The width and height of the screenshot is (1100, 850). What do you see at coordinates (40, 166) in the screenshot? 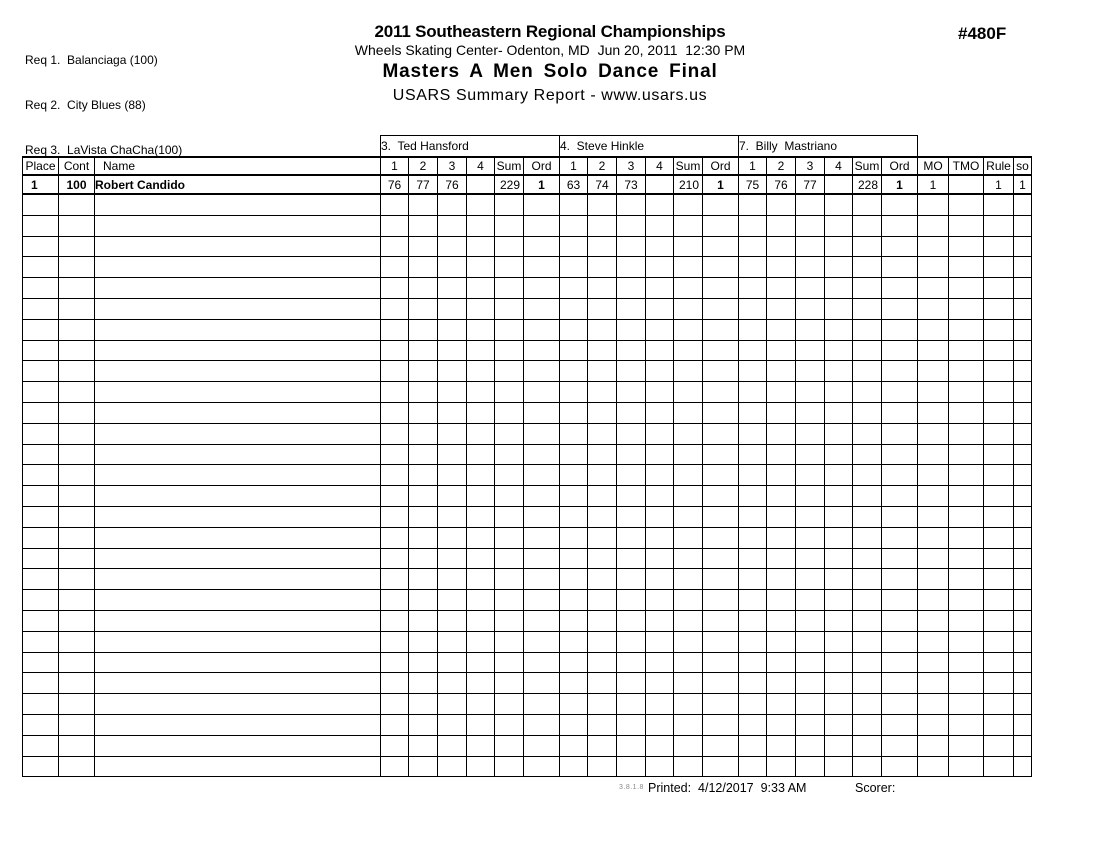
I see `col-header-place: Place` at bounding box center [40, 166].